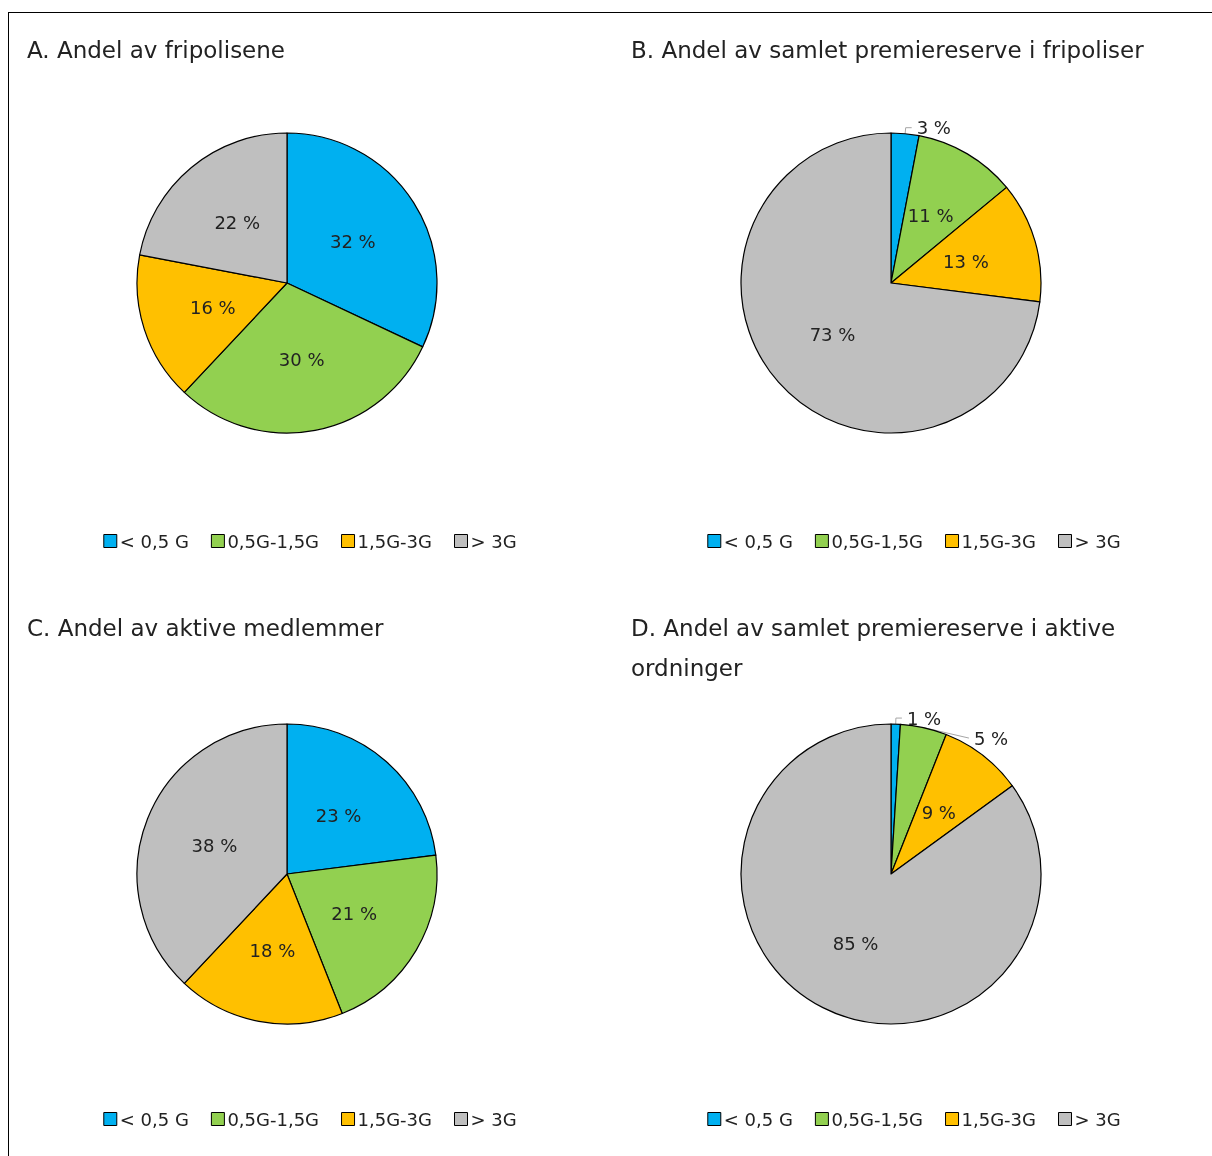 The width and height of the screenshot is (1212, 1156). Describe the element at coordinates (352, 241) in the screenshot. I see `data-label: 32 %` at that location.